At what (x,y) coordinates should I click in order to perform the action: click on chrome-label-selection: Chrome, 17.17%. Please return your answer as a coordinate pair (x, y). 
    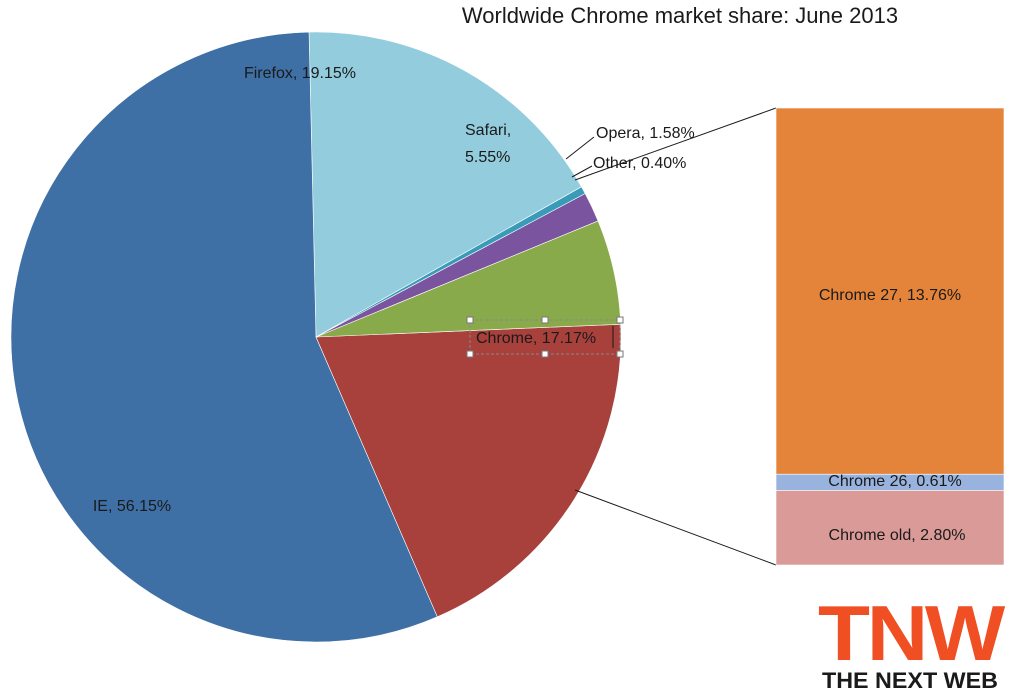
    Looking at the image, I should click on (545, 337).